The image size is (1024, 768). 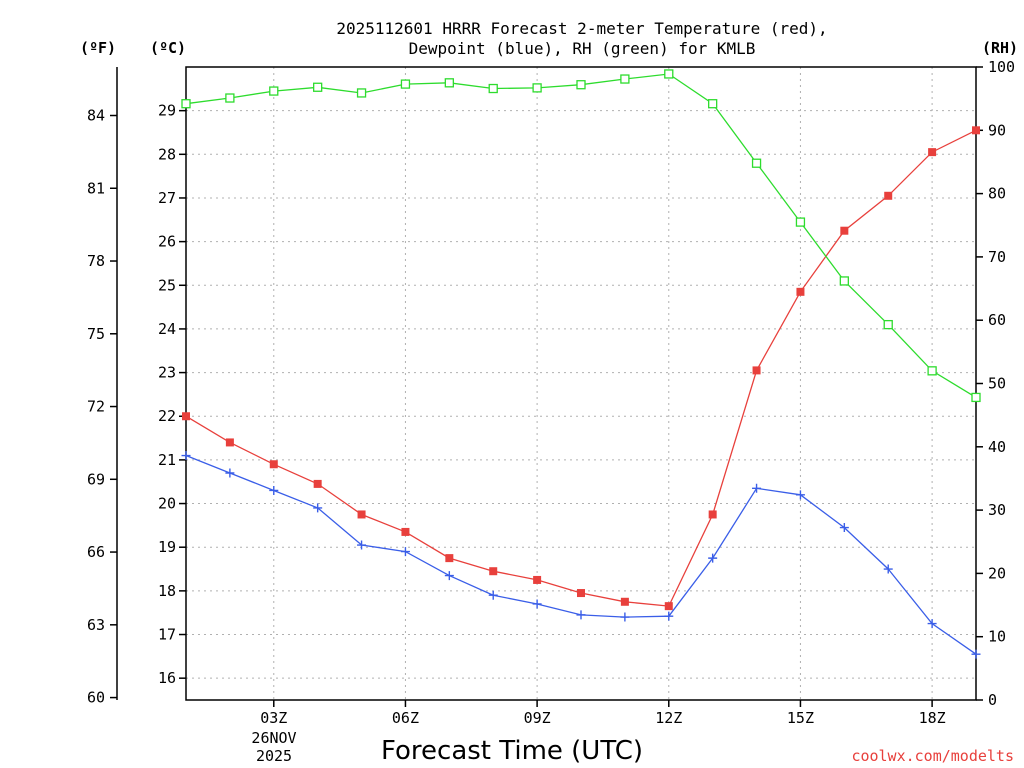 What do you see at coordinates (96, 261) in the screenshot?
I see `fahrenheit-tick-label: 78` at bounding box center [96, 261].